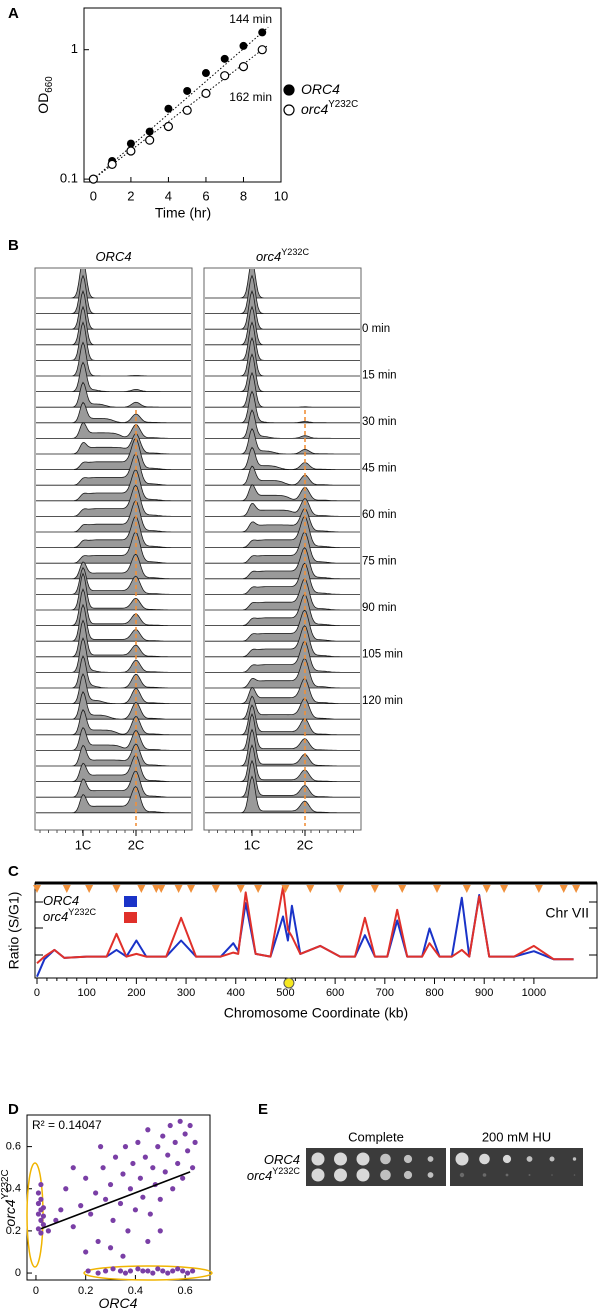 This screenshot has height=1311, width=602. I want to click on time-label: 45 min, so click(379, 469).